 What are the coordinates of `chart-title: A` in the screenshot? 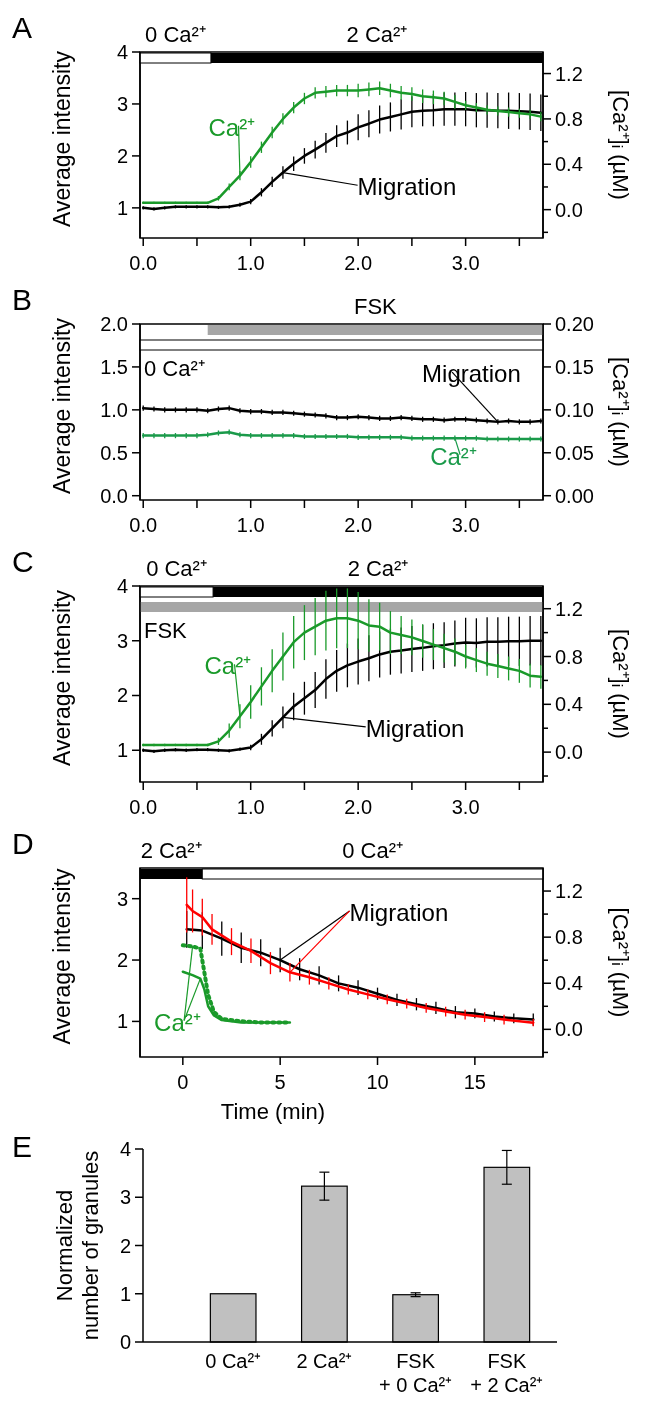 It's located at (22, 27).